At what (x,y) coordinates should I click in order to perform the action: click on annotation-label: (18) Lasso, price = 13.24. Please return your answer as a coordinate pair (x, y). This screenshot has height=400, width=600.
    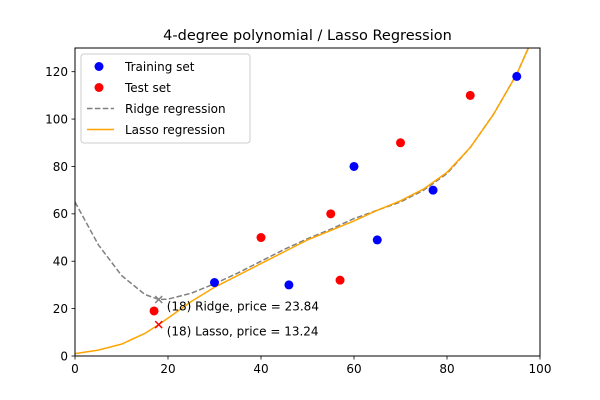
    Looking at the image, I should click on (243, 332).